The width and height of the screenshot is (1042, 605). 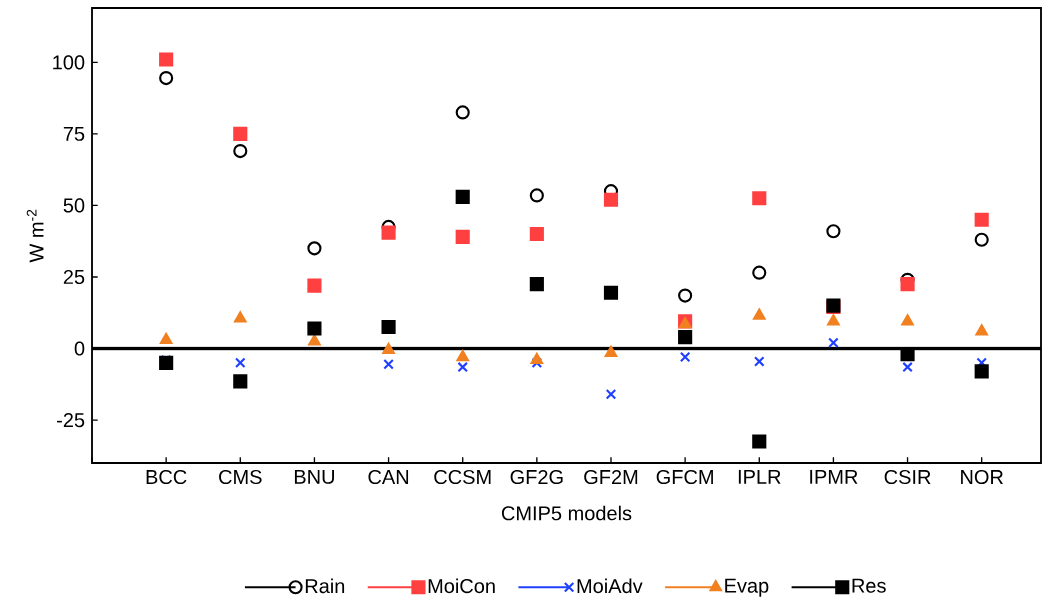 What do you see at coordinates (462, 477) in the screenshot?
I see `x-tick-label: CCSM` at bounding box center [462, 477].